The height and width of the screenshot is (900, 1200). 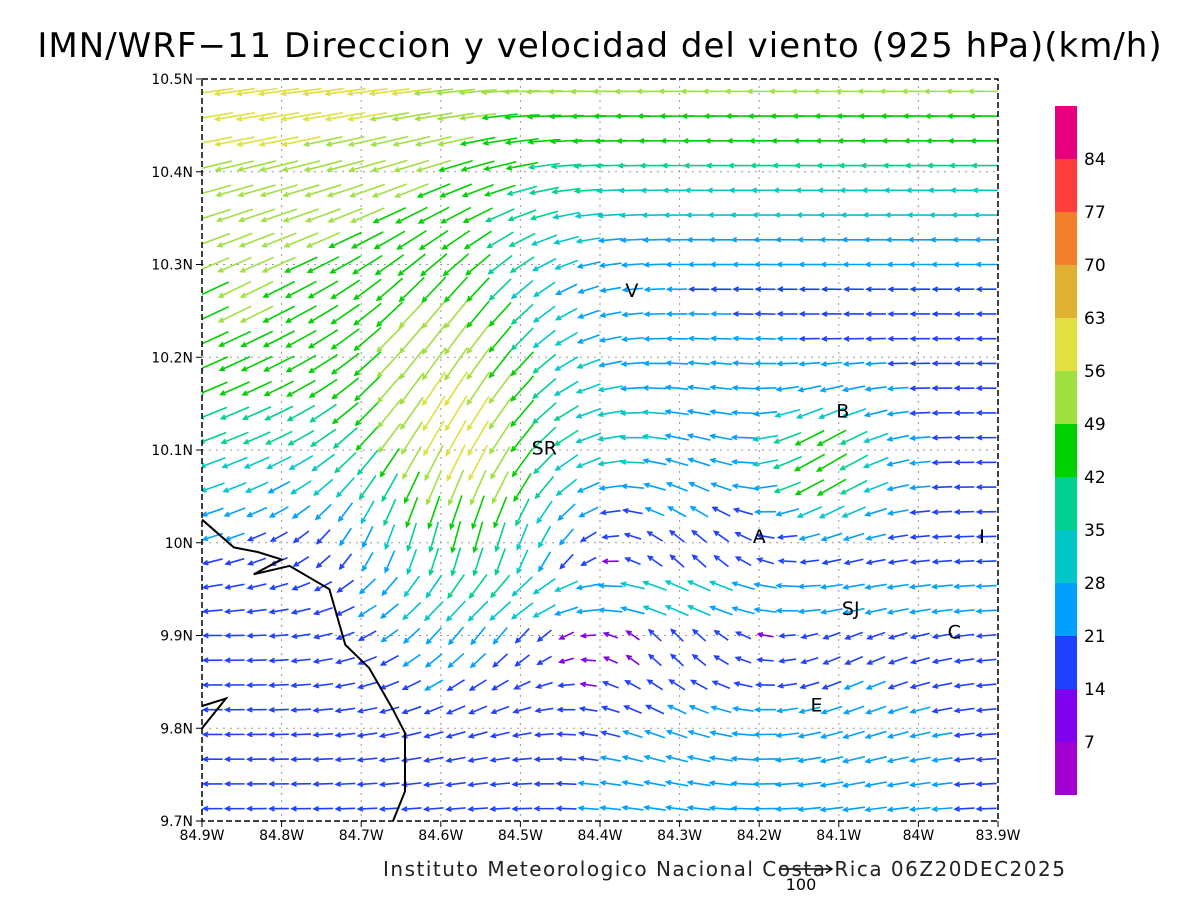 What do you see at coordinates (172, 80) in the screenshot?
I see `y-tick-label: 10.5N` at bounding box center [172, 80].